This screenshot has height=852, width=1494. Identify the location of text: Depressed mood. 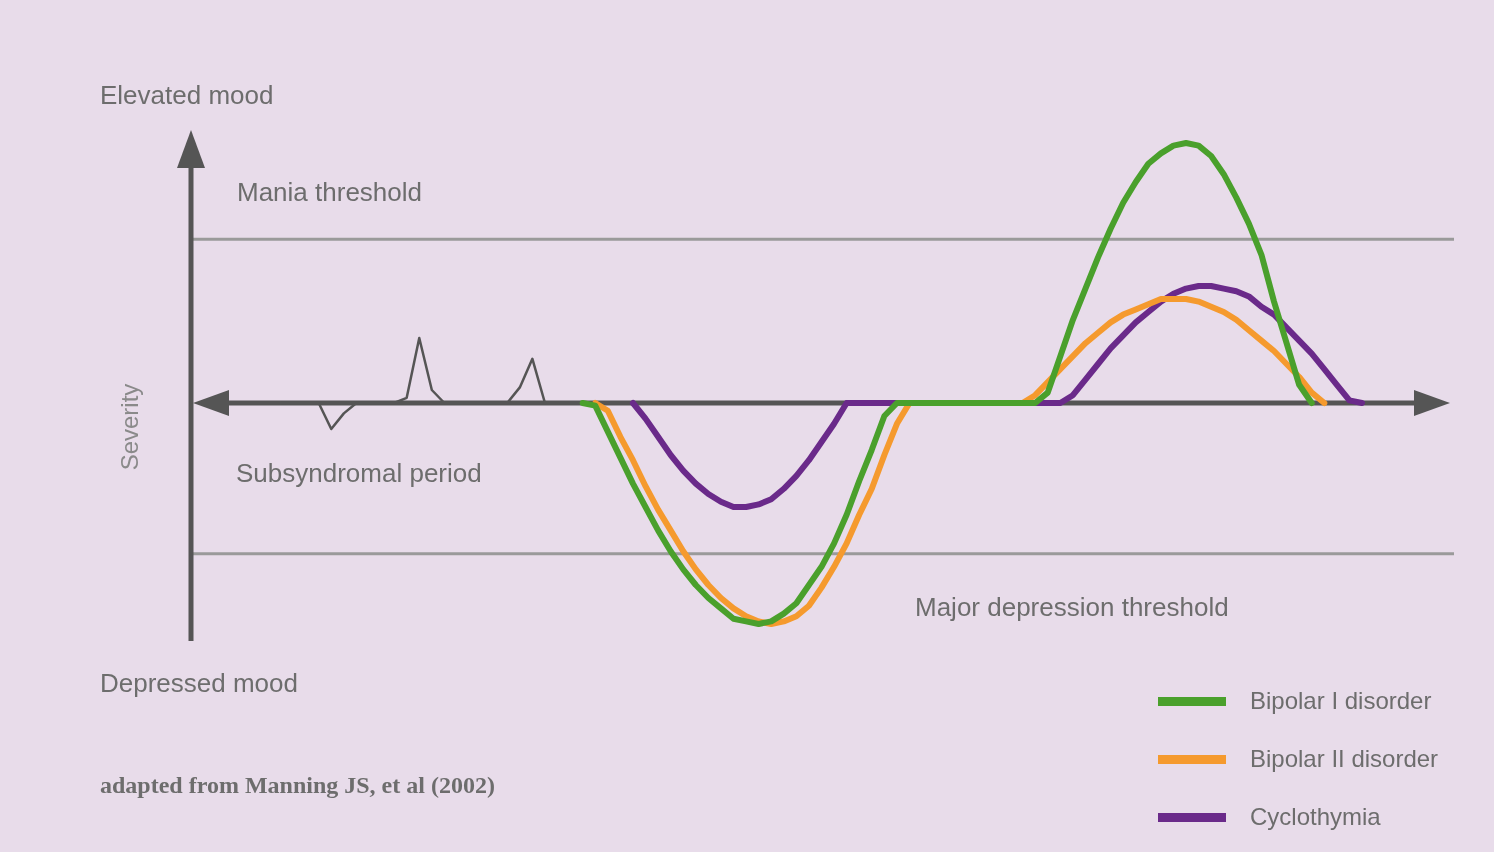
(199, 683).